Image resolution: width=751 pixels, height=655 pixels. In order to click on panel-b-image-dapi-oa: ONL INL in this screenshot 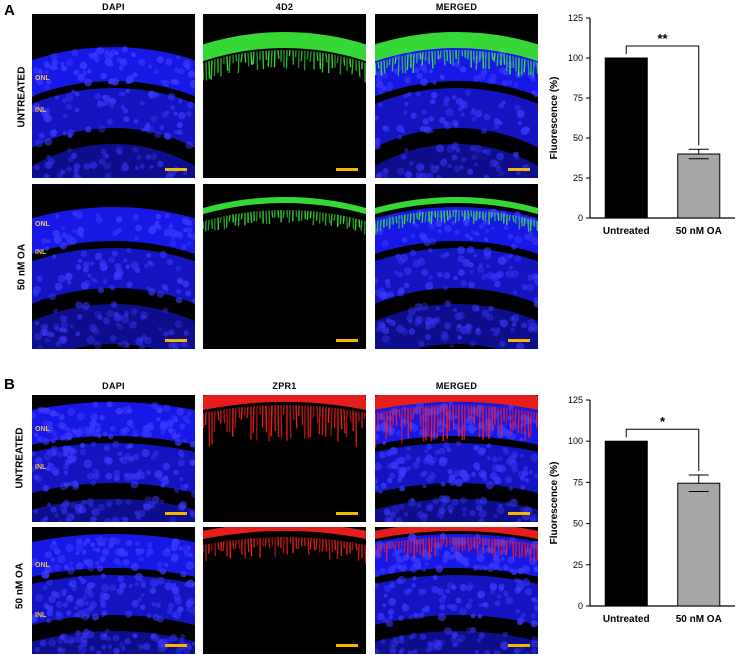, I will do `click(113, 590)`.